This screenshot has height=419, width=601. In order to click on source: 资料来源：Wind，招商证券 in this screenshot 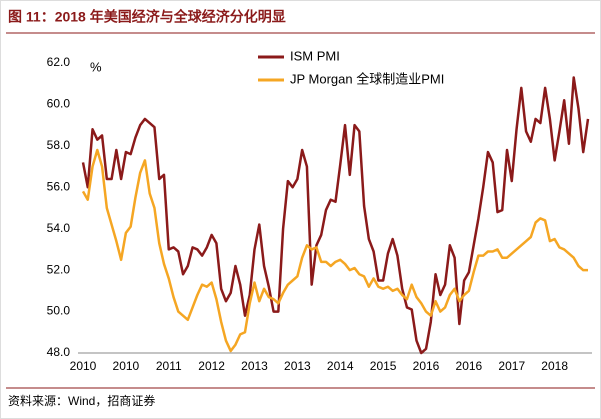, I will do `click(81, 400)`.